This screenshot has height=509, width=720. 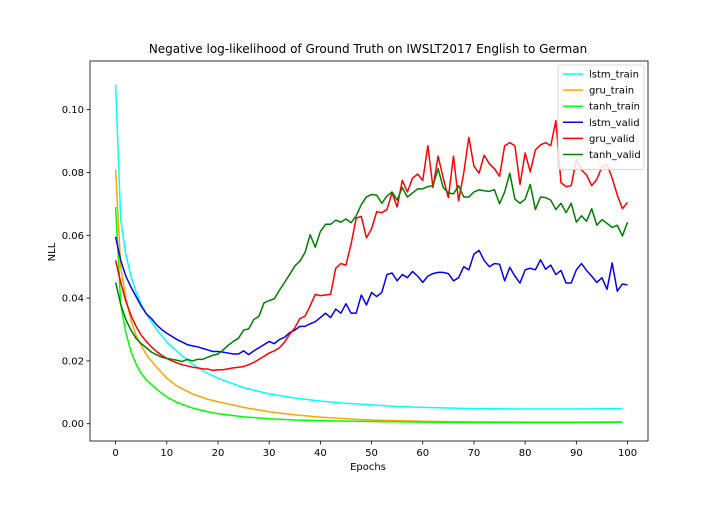 I want to click on x-tick-label: 80, so click(x=525, y=453).